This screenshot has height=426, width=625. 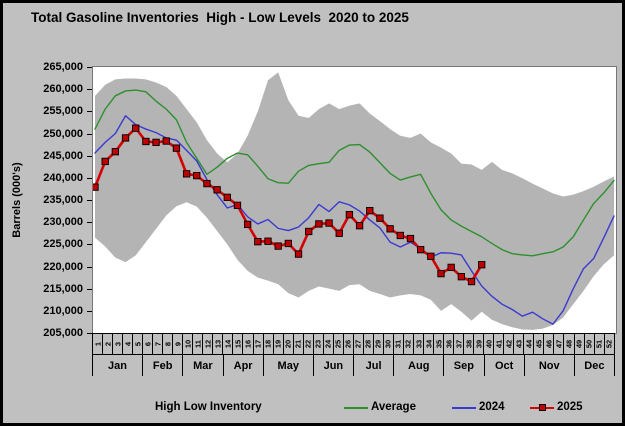 I want to click on week-tick-label: 6, so click(x=148, y=344).